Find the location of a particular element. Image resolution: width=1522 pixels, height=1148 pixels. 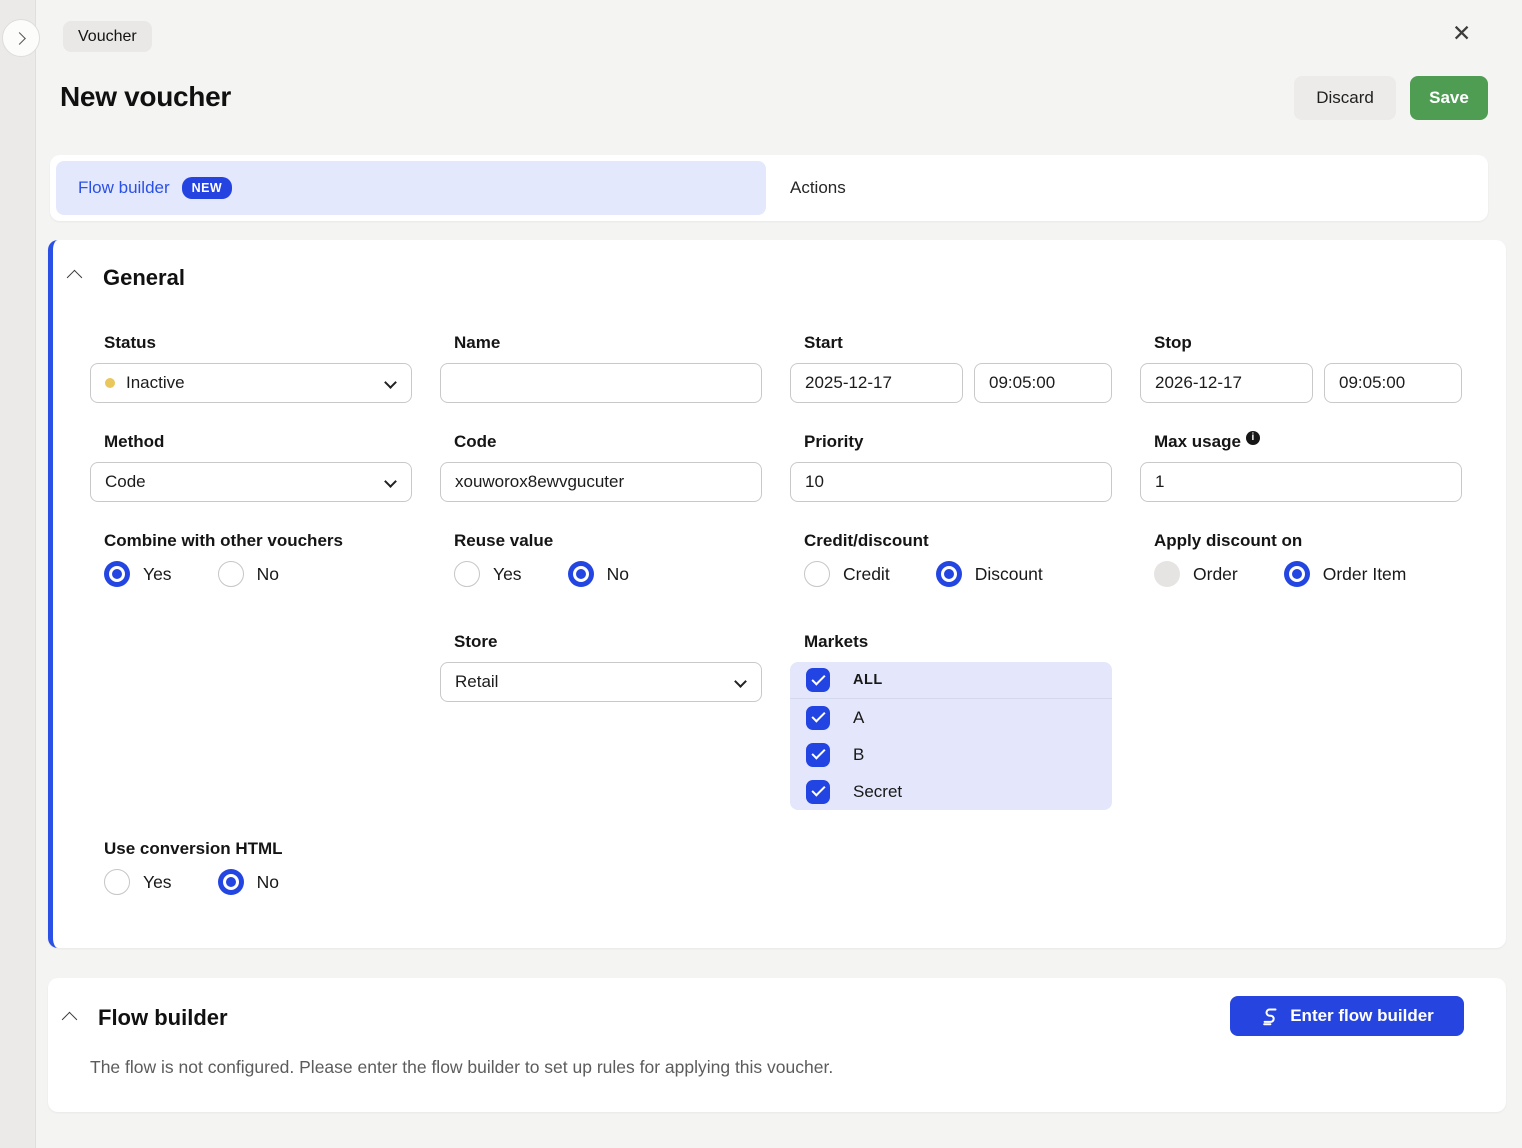

enter-flow-builder-button: Enter flow builder is located at coordinates (1347, 1016).